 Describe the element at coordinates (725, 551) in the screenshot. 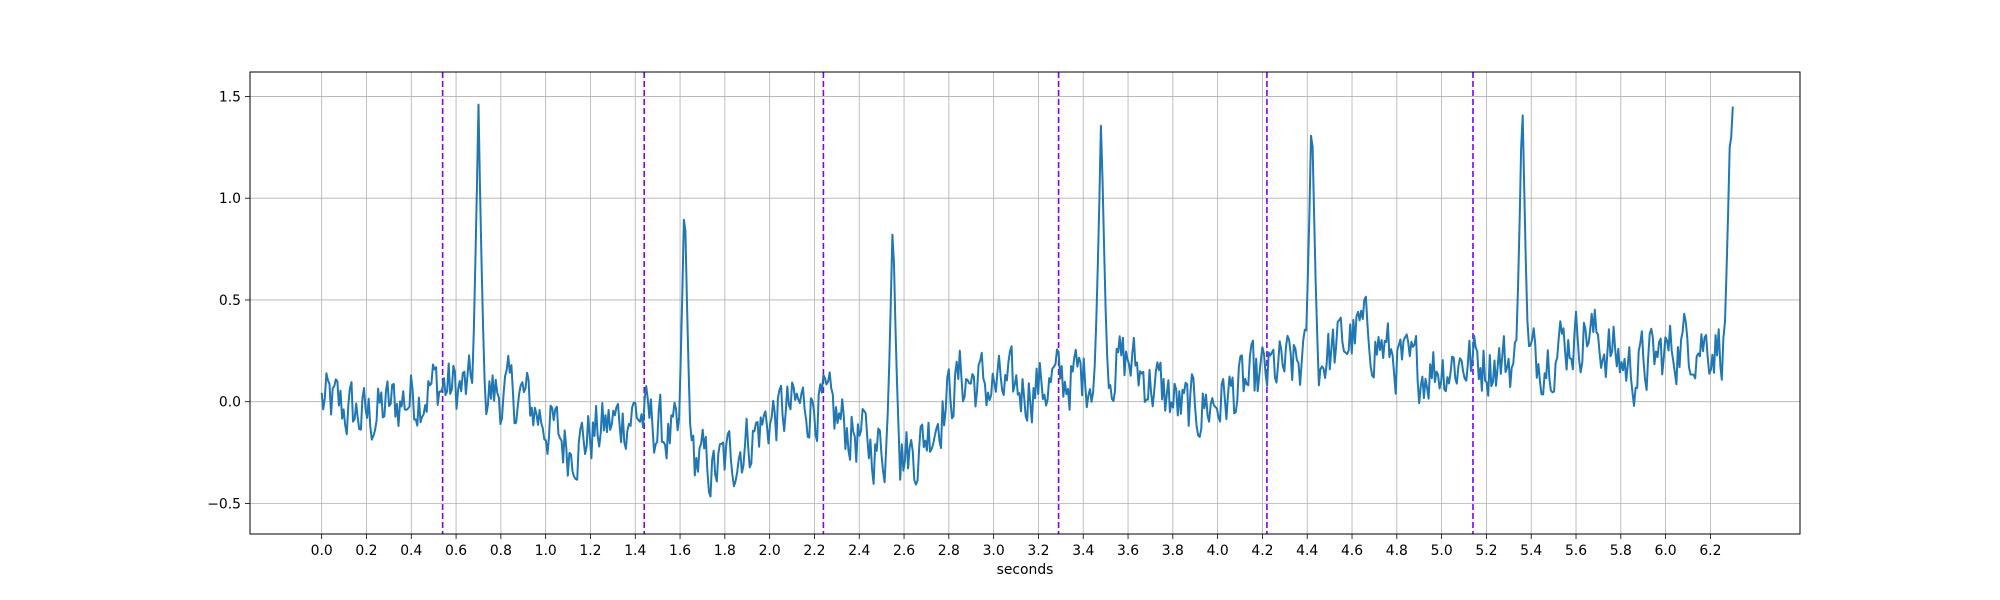

I see `x-tick-label: 1.8` at that location.